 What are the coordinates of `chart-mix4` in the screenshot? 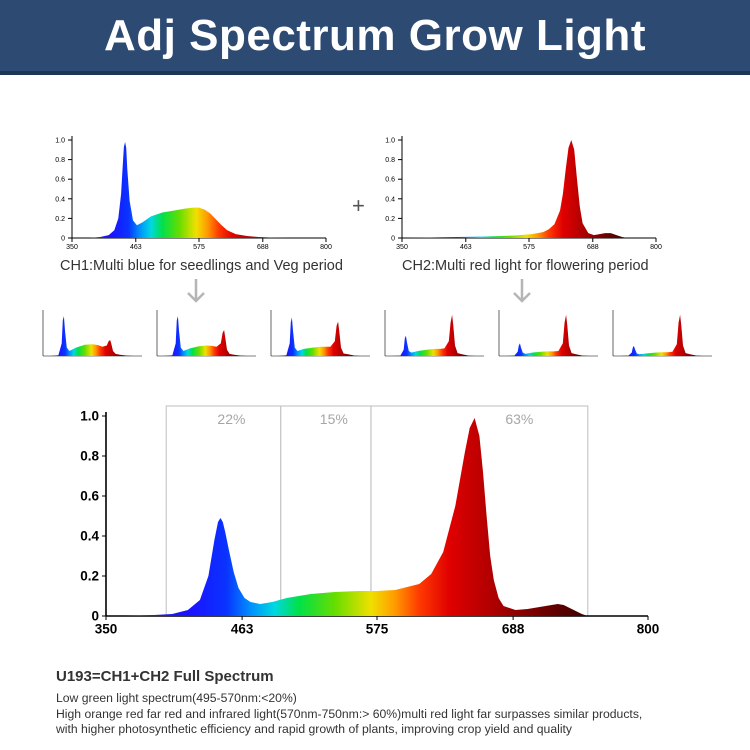 It's located at (434, 333).